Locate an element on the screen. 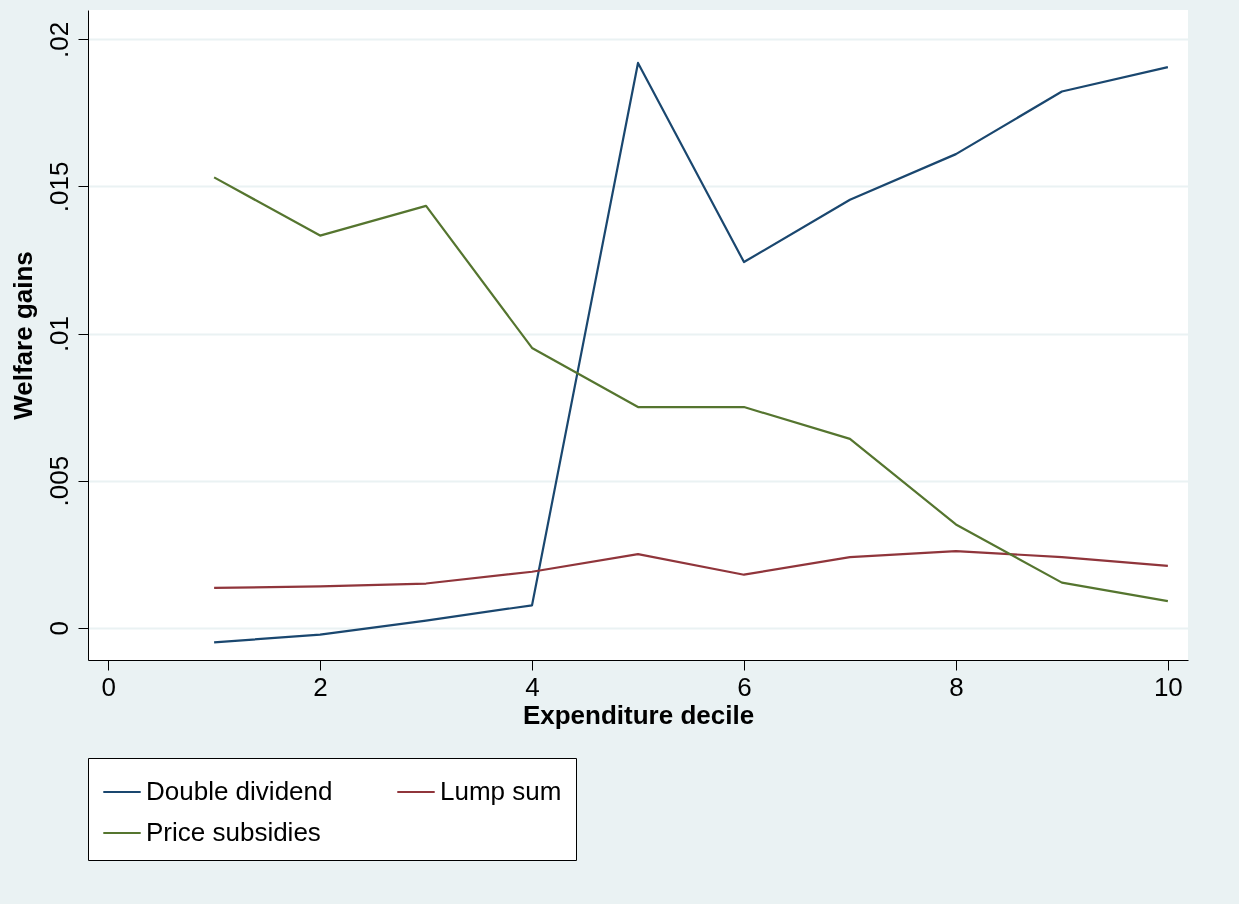 This screenshot has height=904, width=1239. x-tick-label: 2 is located at coordinates (320, 686).